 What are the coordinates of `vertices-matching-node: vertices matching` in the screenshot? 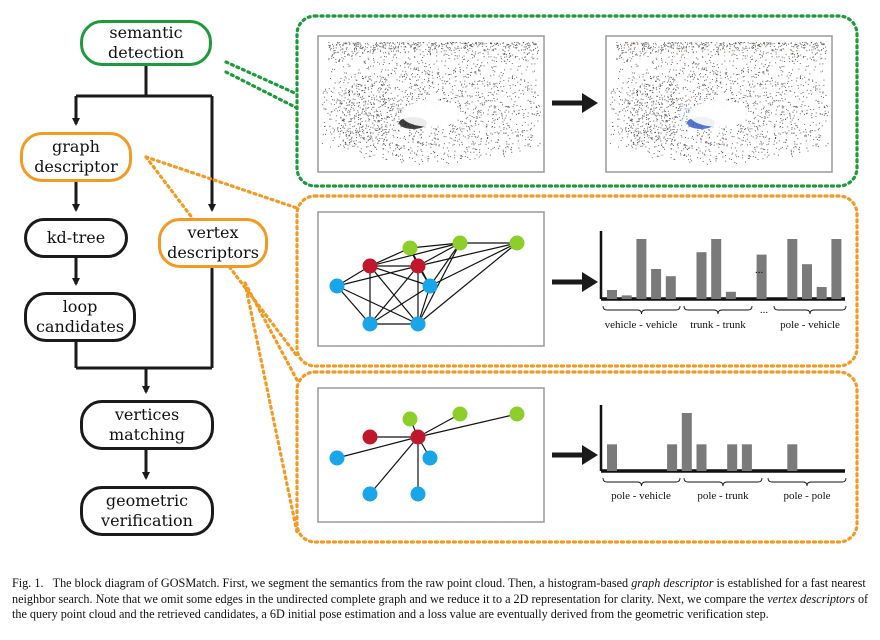 It's located at (147, 425).